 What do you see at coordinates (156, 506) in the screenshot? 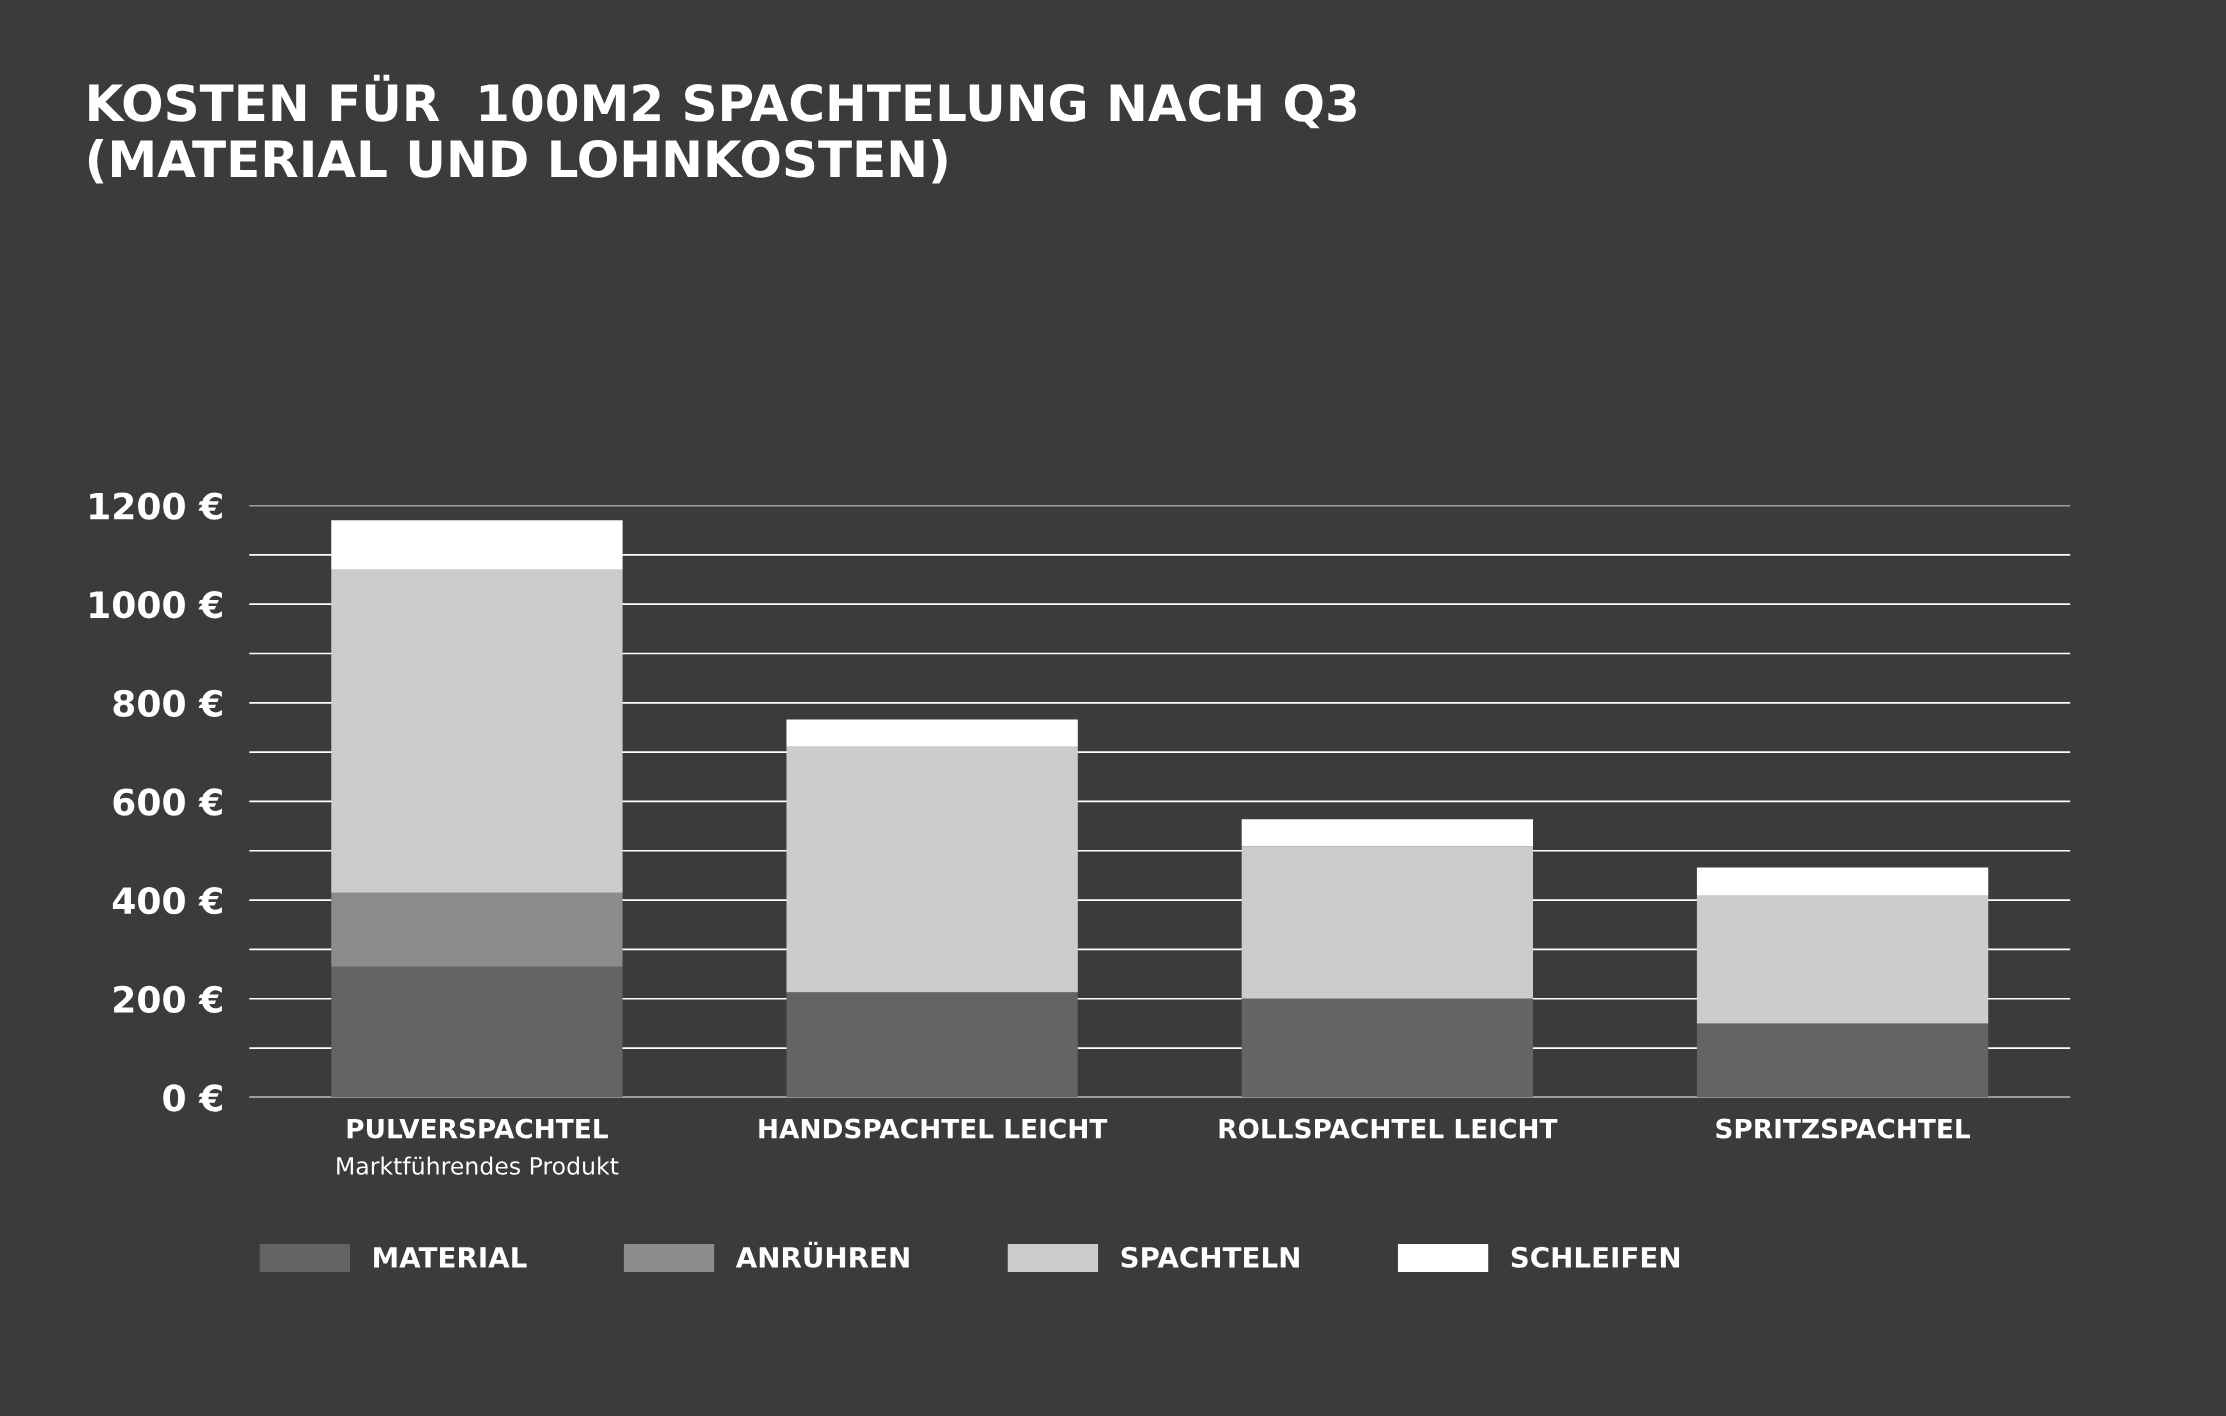
I see `y-tick-label: 1200 €` at bounding box center [156, 506].